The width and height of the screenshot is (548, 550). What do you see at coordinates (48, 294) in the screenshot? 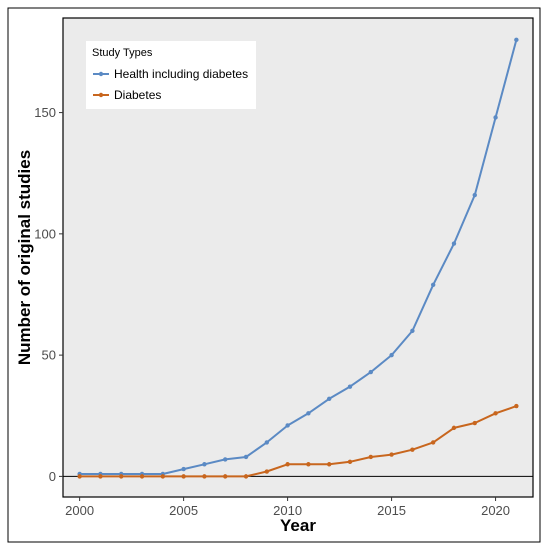
I see `y-axis: 0 50 100 150` at bounding box center [48, 294].